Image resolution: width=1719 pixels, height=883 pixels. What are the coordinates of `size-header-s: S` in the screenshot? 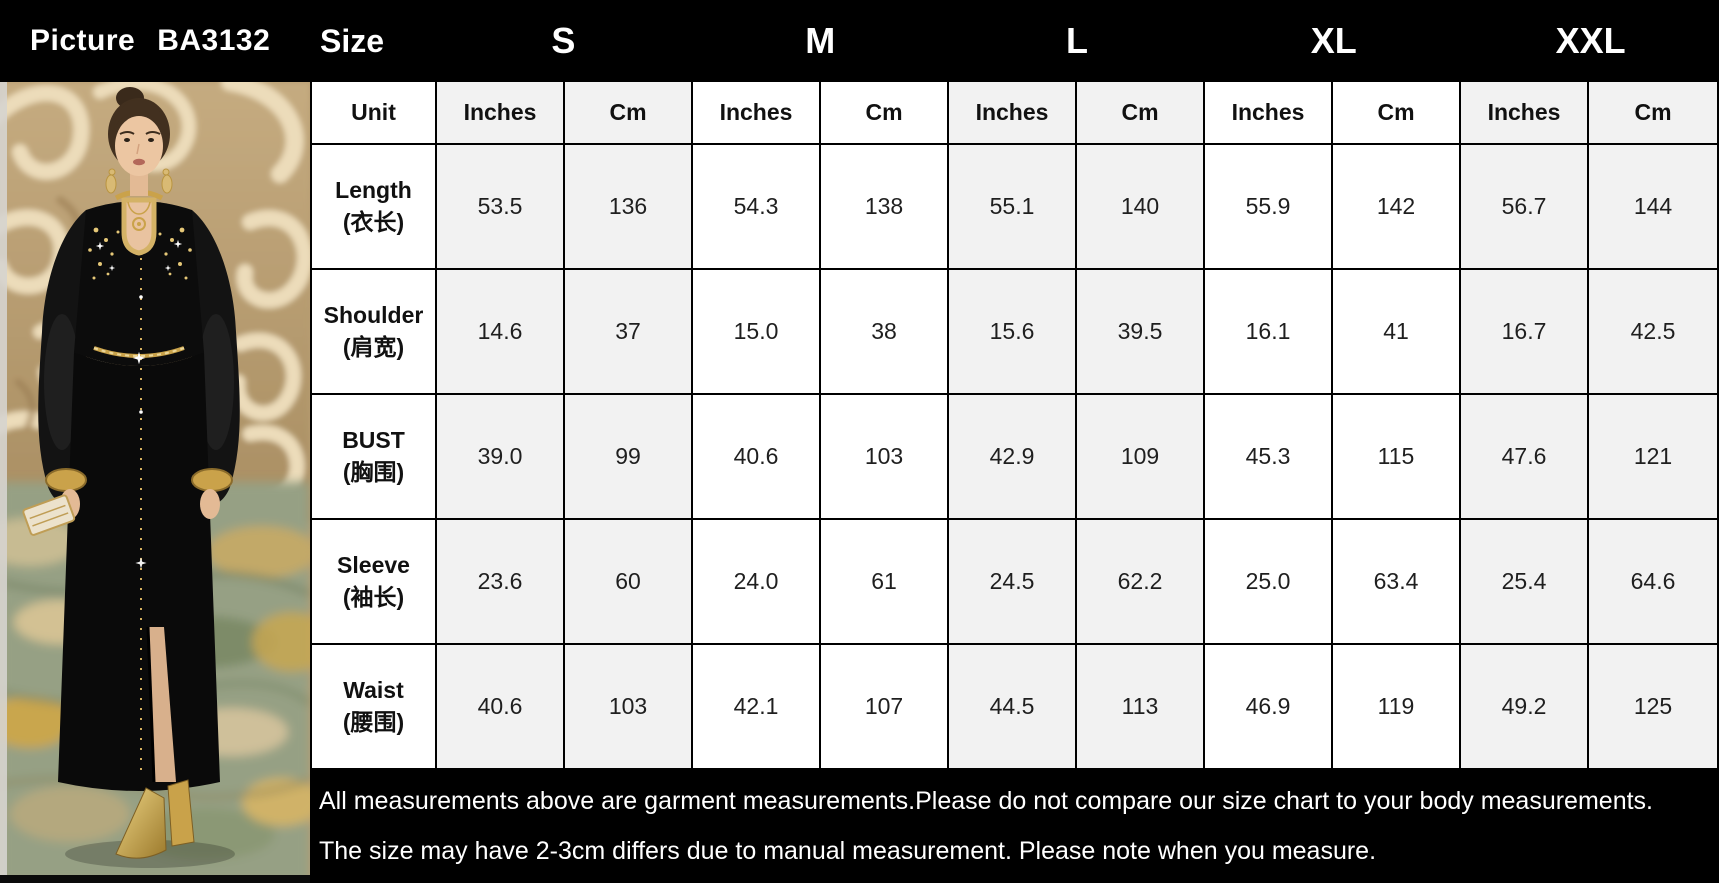 It's located at (563, 40).